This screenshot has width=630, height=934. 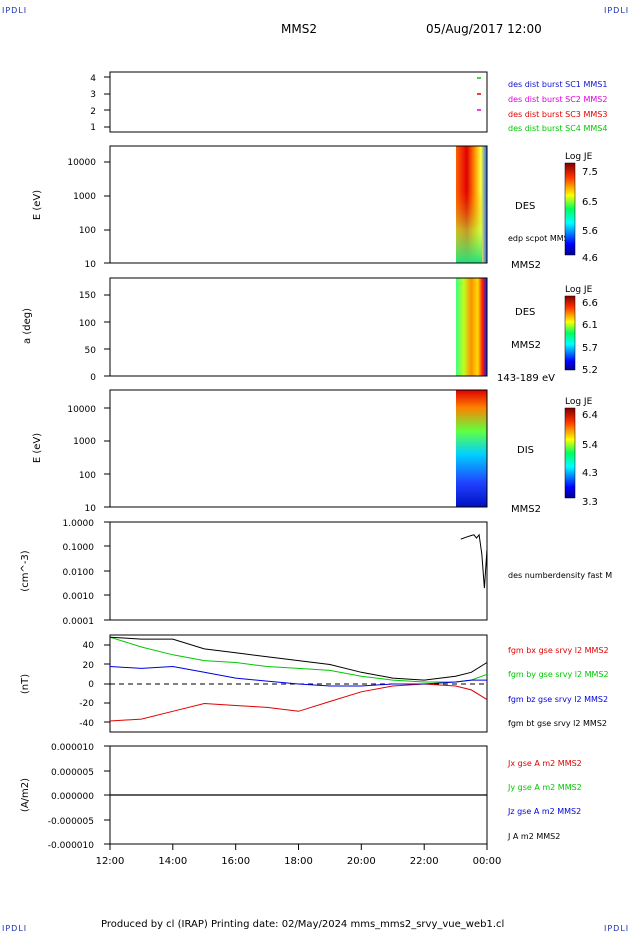 What do you see at coordinates (15, 10) in the screenshot?
I see `corner-label-top-left: IPDLI` at bounding box center [15, 10].